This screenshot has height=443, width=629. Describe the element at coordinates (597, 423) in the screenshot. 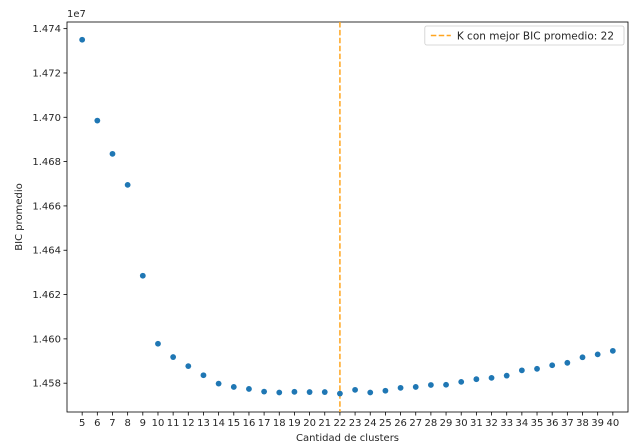

I see `x-tick-label: 39` at that location.